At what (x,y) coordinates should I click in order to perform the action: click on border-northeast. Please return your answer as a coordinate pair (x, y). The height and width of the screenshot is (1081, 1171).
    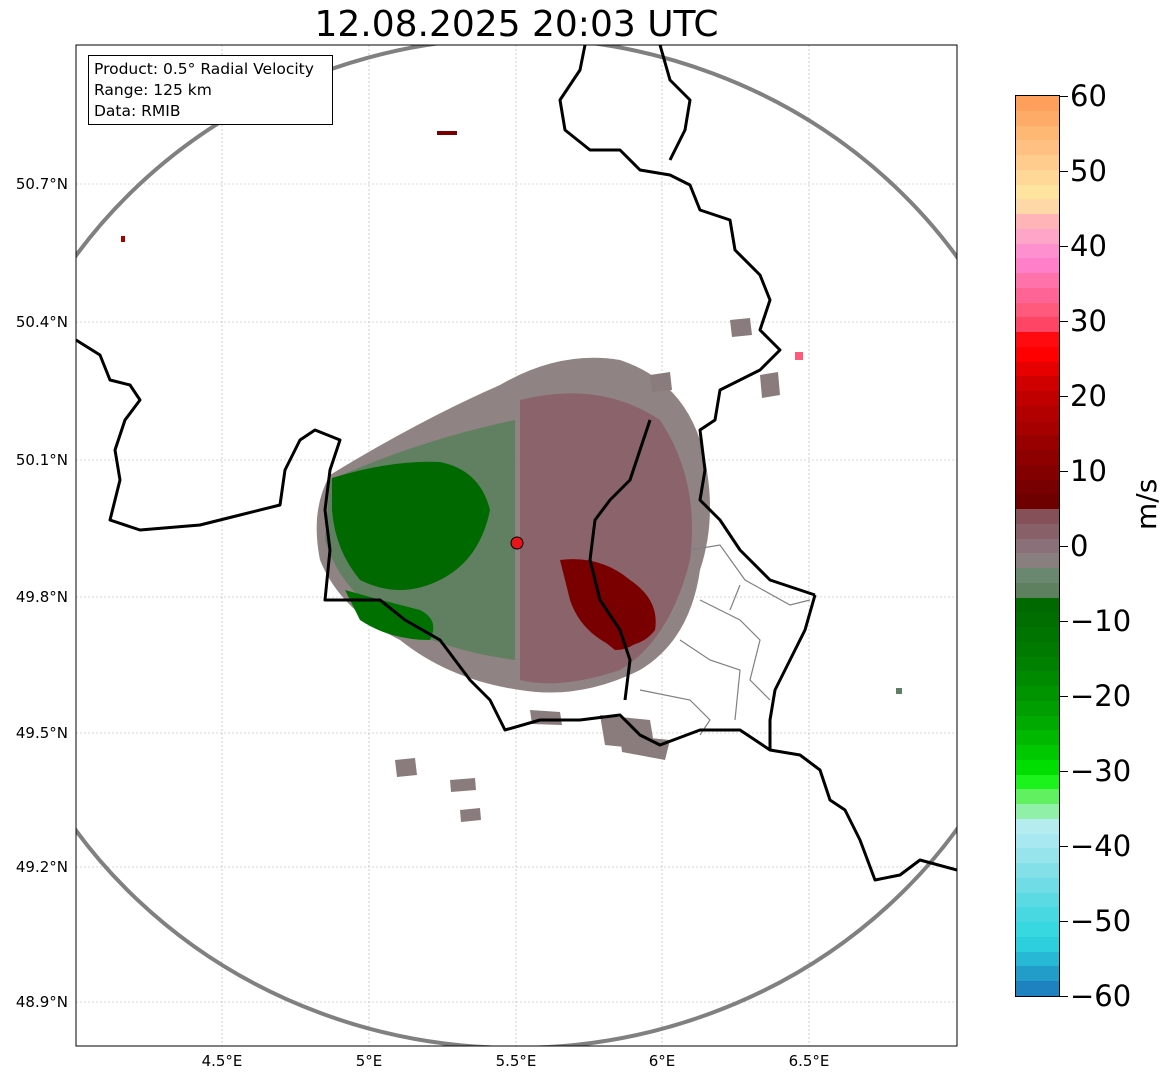
    Looking at the image, I should click on (675, 103).